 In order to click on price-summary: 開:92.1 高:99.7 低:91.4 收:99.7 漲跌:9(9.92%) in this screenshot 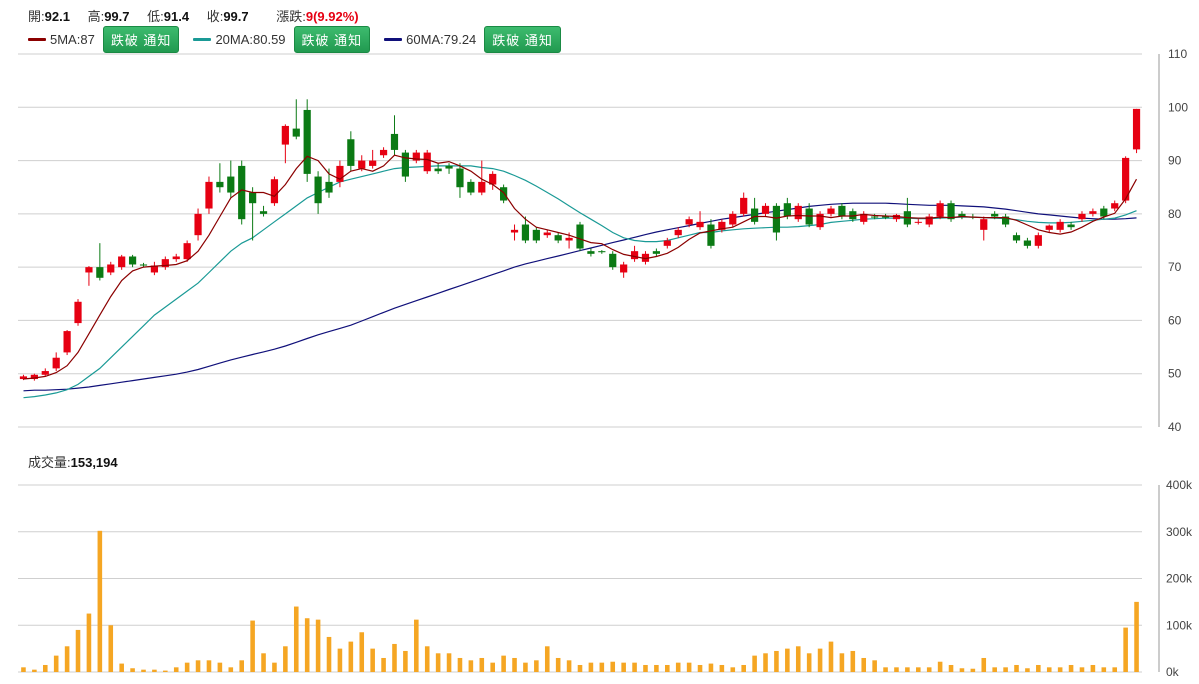, I will do `click(200, 15)`.